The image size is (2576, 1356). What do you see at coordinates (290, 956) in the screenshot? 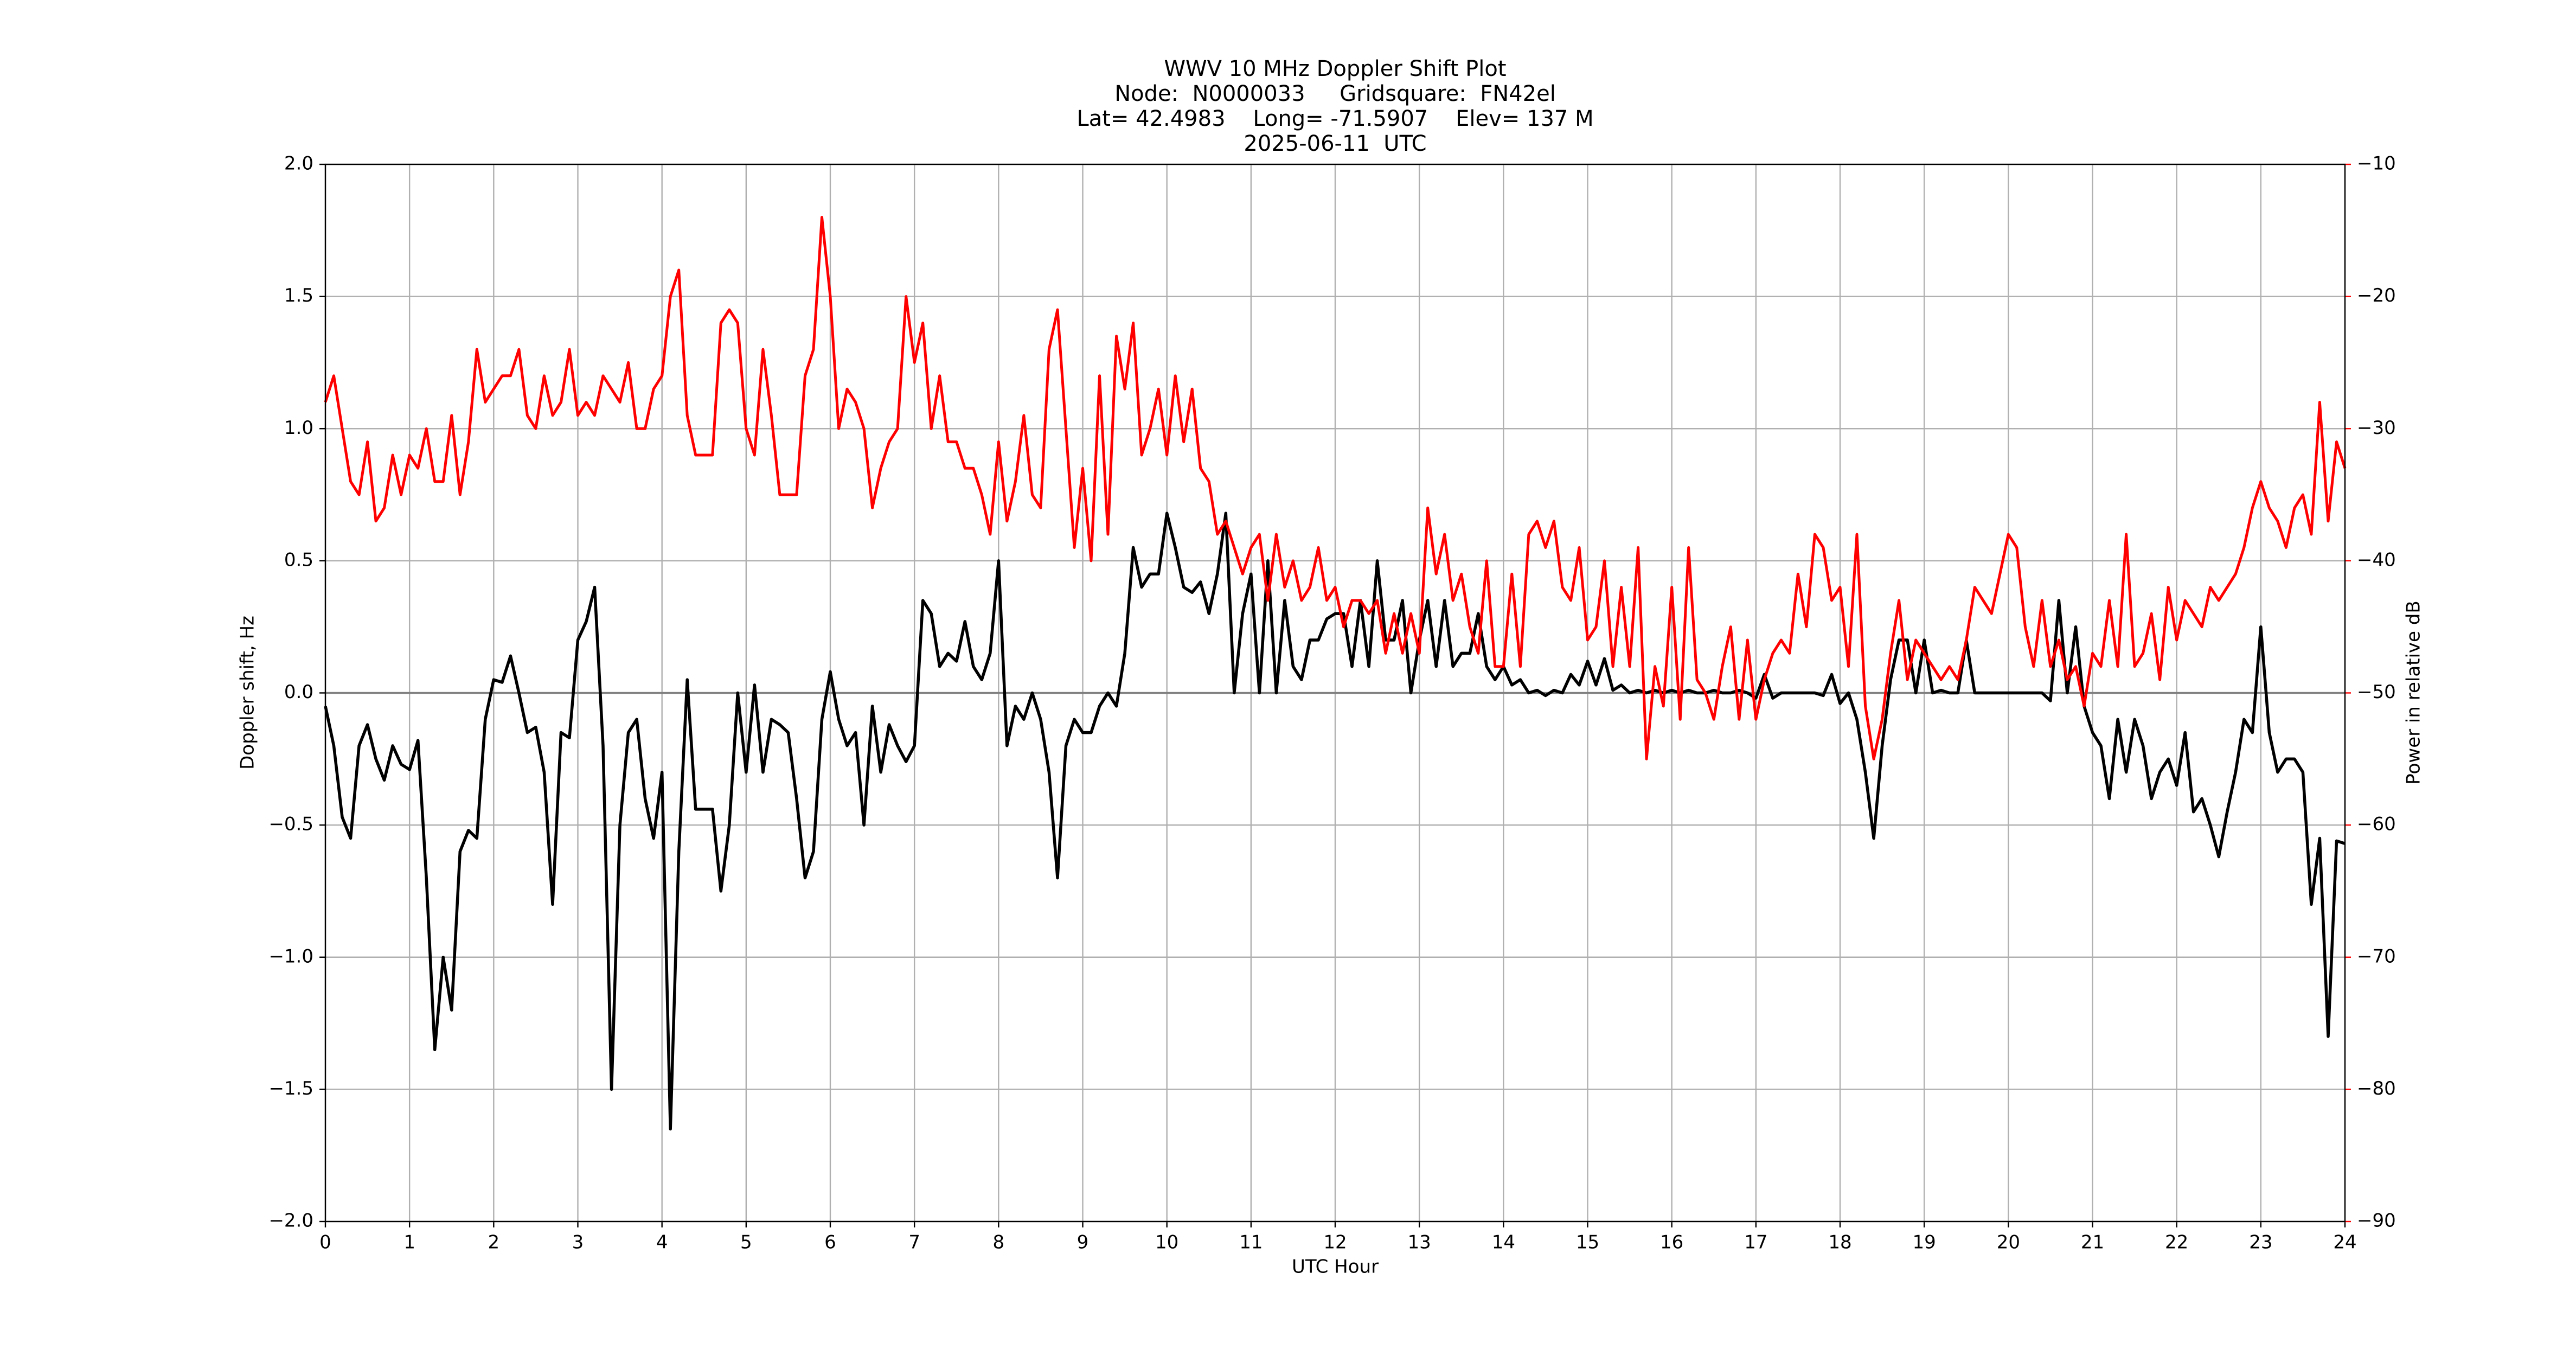
I see `y-tick-label: −1.0` at bounding box center [290, 956].